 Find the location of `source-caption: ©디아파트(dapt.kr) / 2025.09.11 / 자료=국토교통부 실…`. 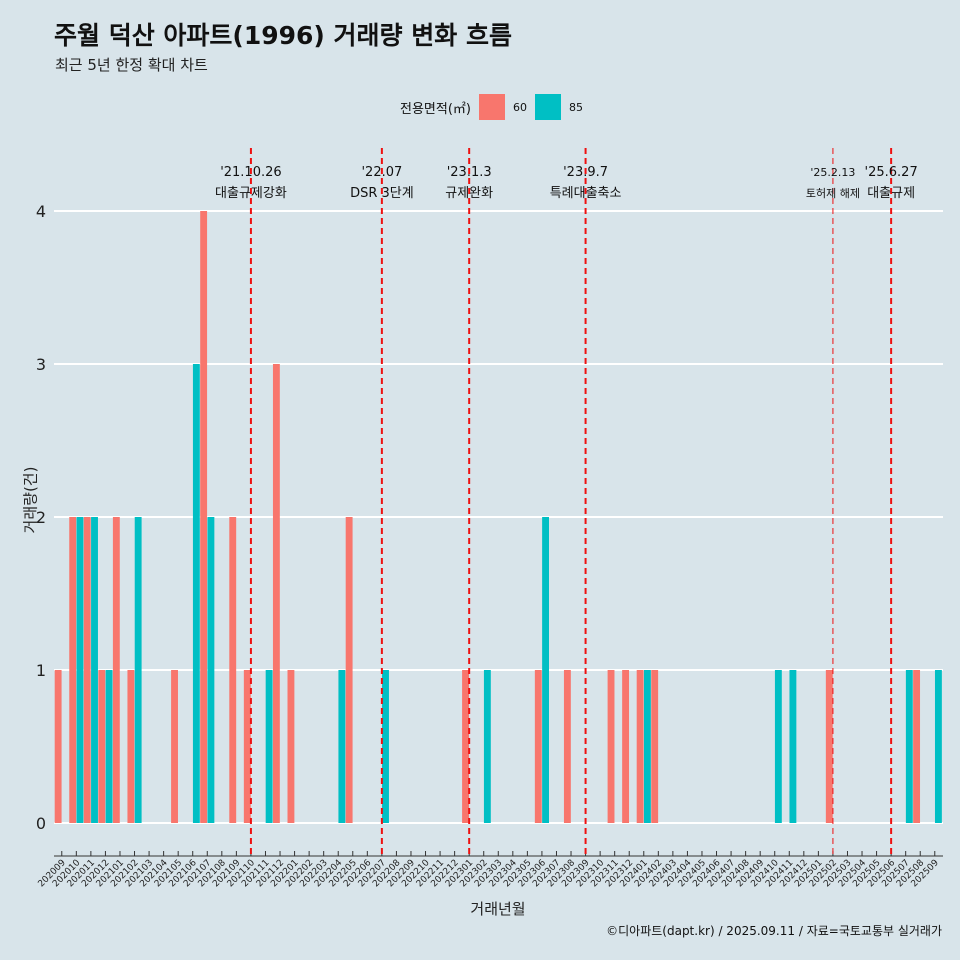

source-caption: ©디아파트(dapt.kr) / 2025.09.11 / 자료=국토교통부 실… is located at coordinates (774, 931).